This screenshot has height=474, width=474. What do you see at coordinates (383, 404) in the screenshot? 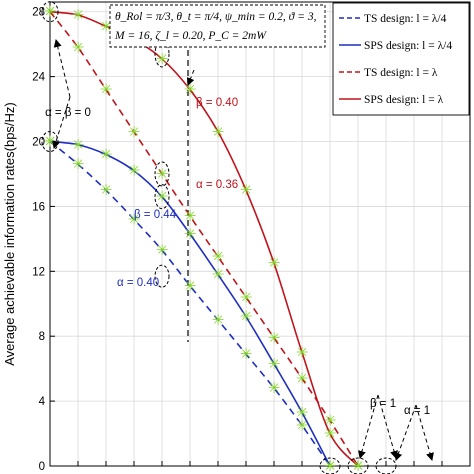
I see `annotation-label: β = 1` at bounding box center [383, 404].